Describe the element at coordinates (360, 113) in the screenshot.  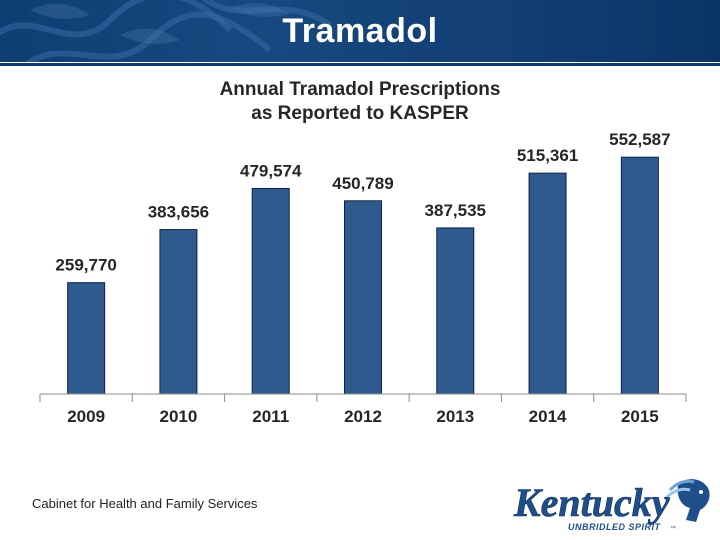
I see `chart-title-line-2: as Reported to KASPER` at that location.